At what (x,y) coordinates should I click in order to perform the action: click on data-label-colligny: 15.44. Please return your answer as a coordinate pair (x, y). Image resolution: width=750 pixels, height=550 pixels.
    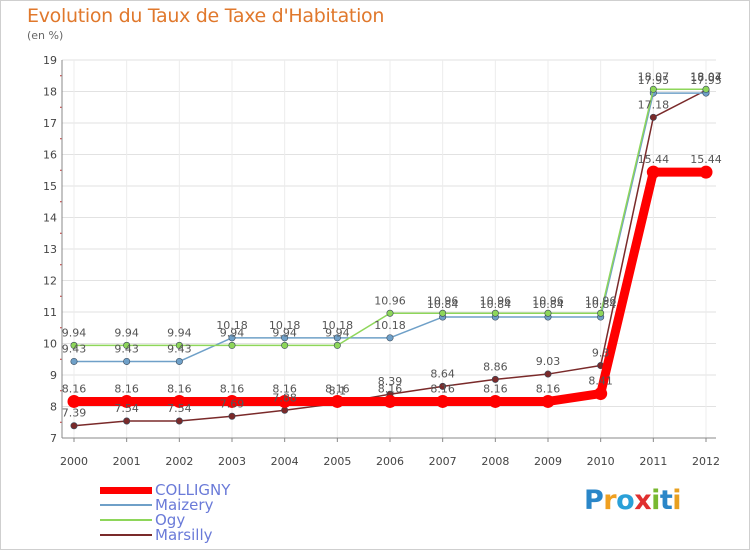
    Looking at the image, I should click on (706, 159).